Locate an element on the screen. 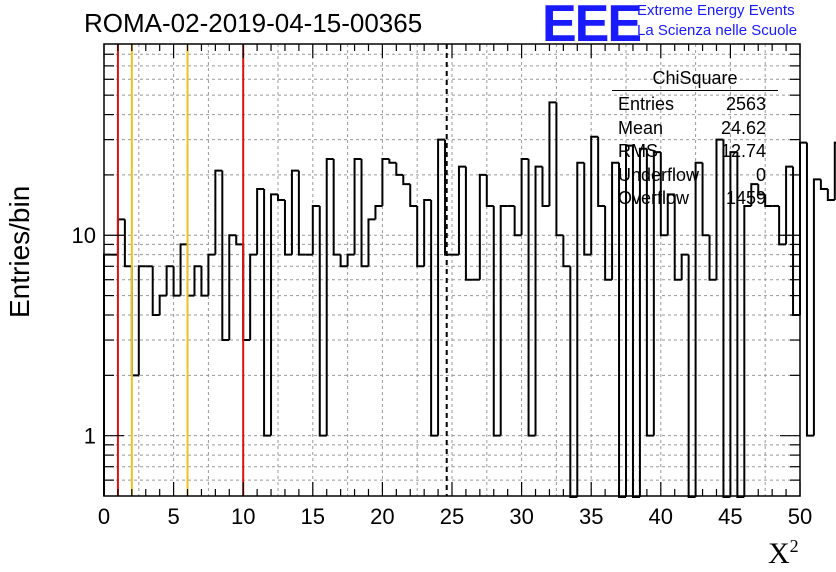 This screenshot has height=572, width=836. stats-title: ChiSquare is located at coordinates (695, 79).